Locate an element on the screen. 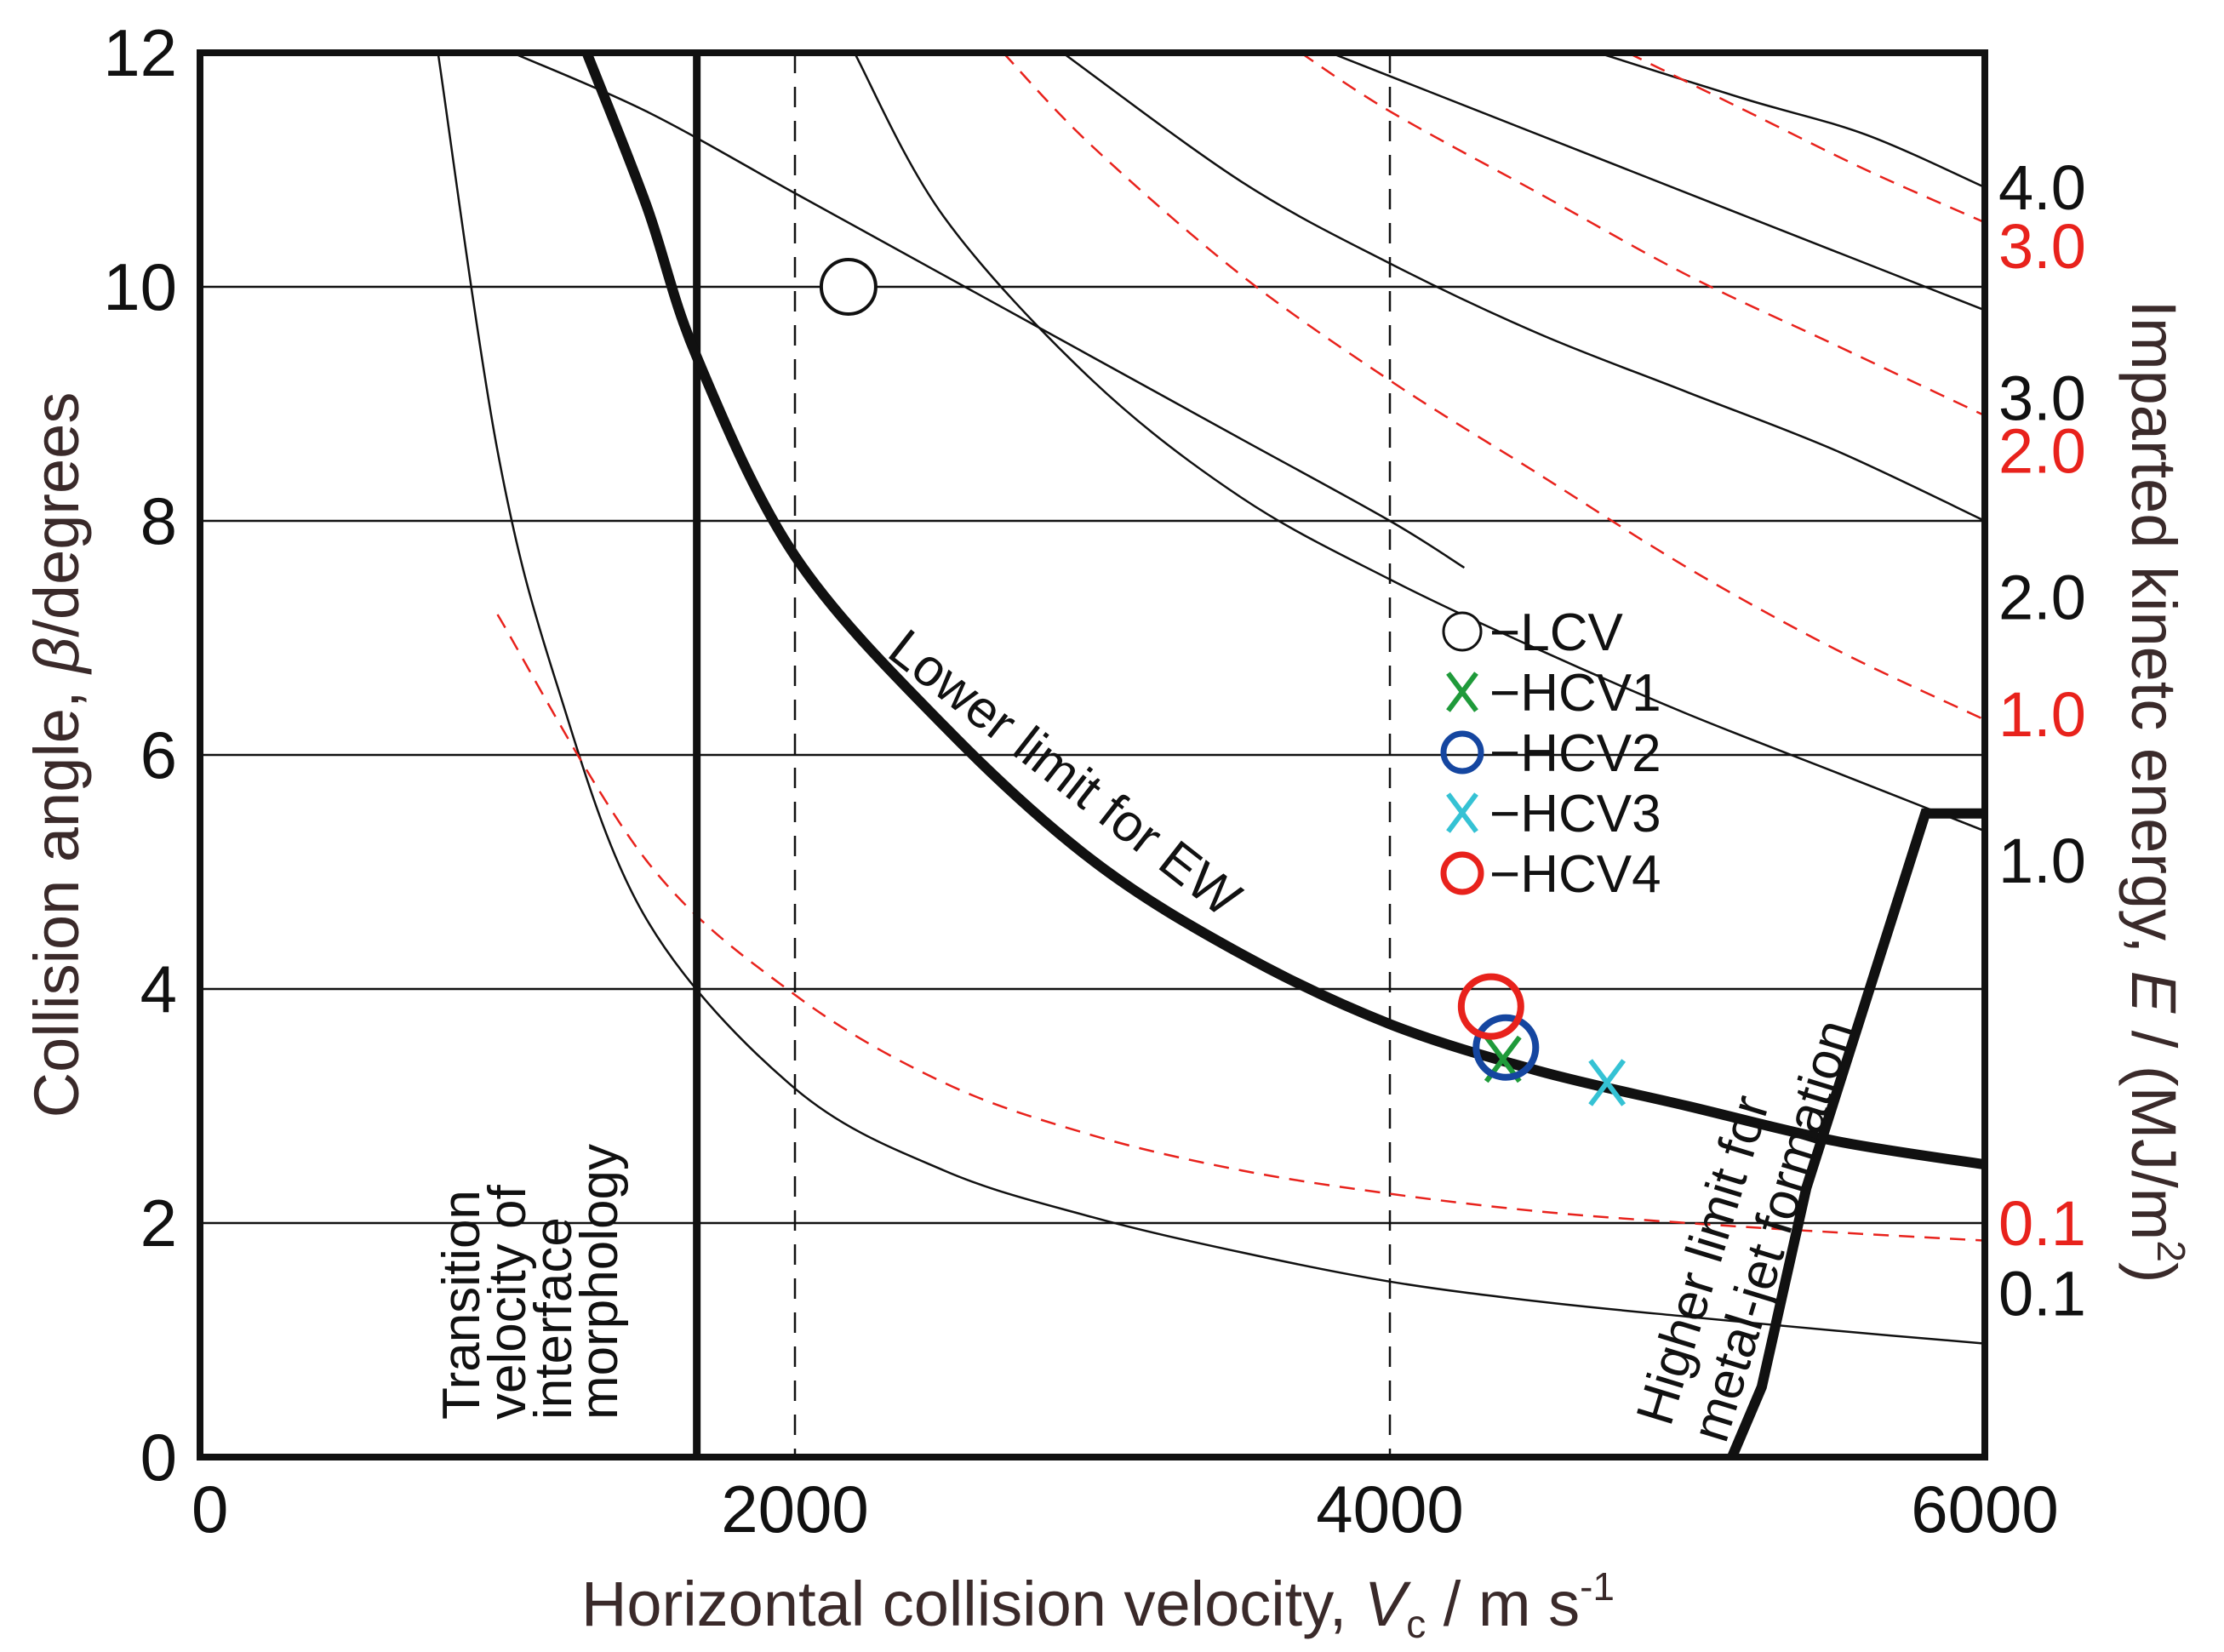  right-axis-title: Imparted kinetc energy, E / (MJ/m2) is located at coordinates (2155, 792).